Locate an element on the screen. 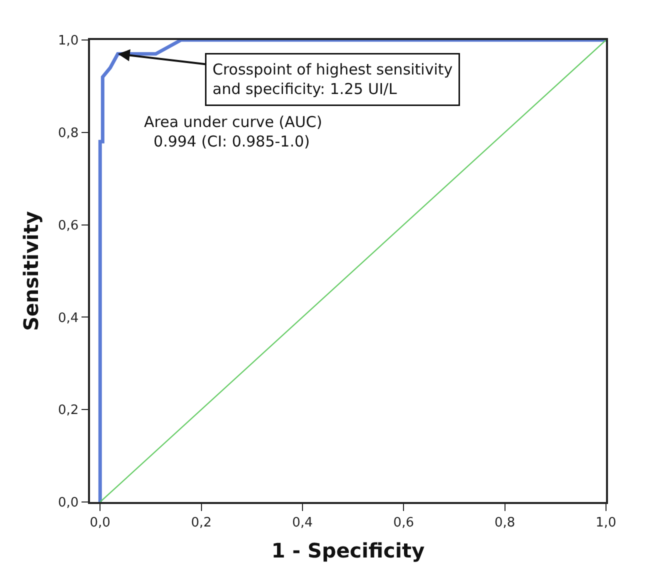 Image resolution: width=646 pixels, height=582 pixels. x-tick-label: 0,0 is located at coordinates (100, 522).